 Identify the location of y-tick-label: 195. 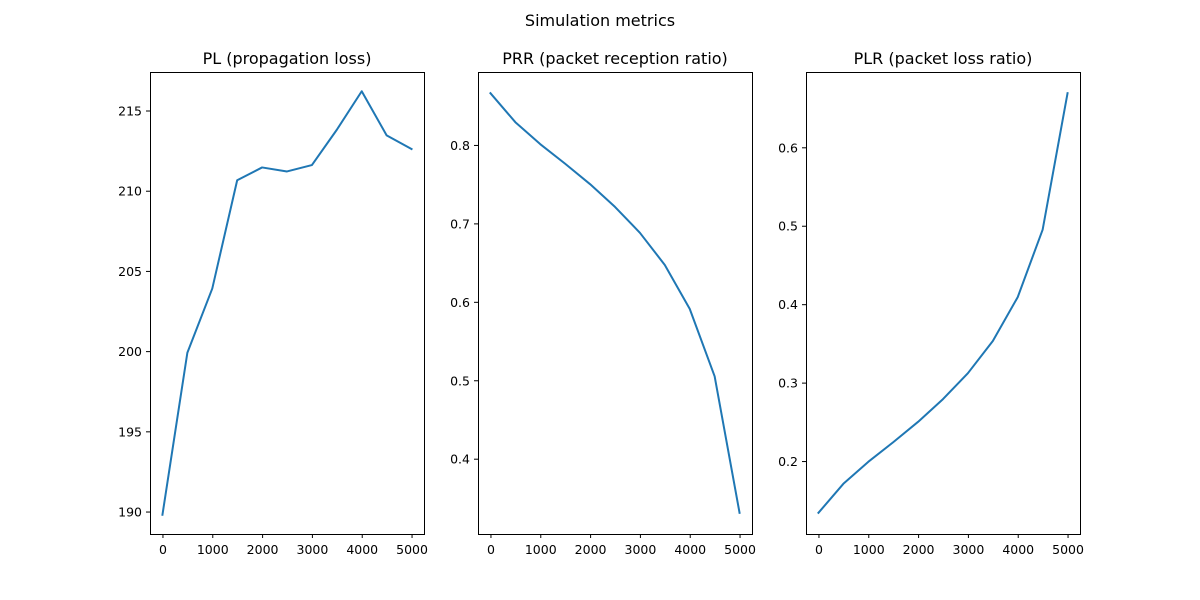
(130, 431).